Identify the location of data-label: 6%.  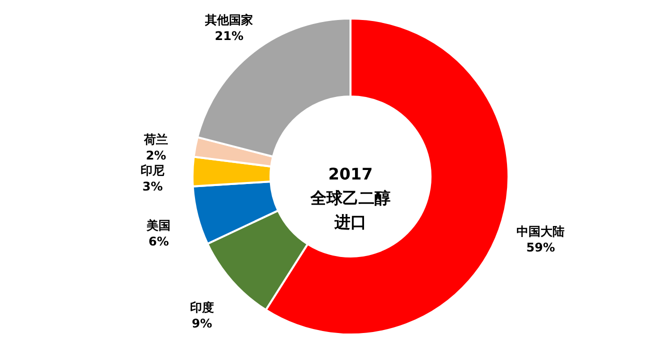
(158, 241).